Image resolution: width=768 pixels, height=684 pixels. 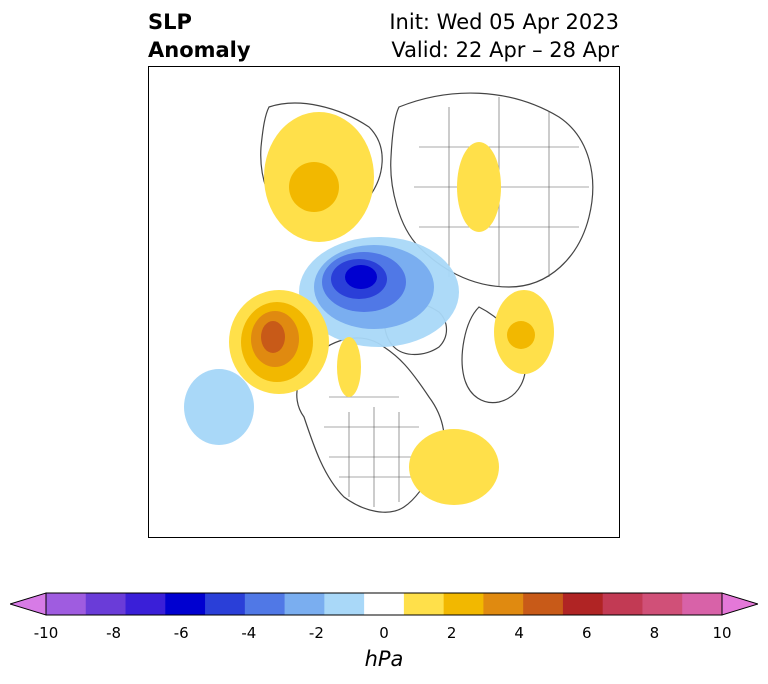 What do you see at coordinates (739, 604) in the screenshot?
I see `colorbar-extend-max` at bounding box center [739, 604].